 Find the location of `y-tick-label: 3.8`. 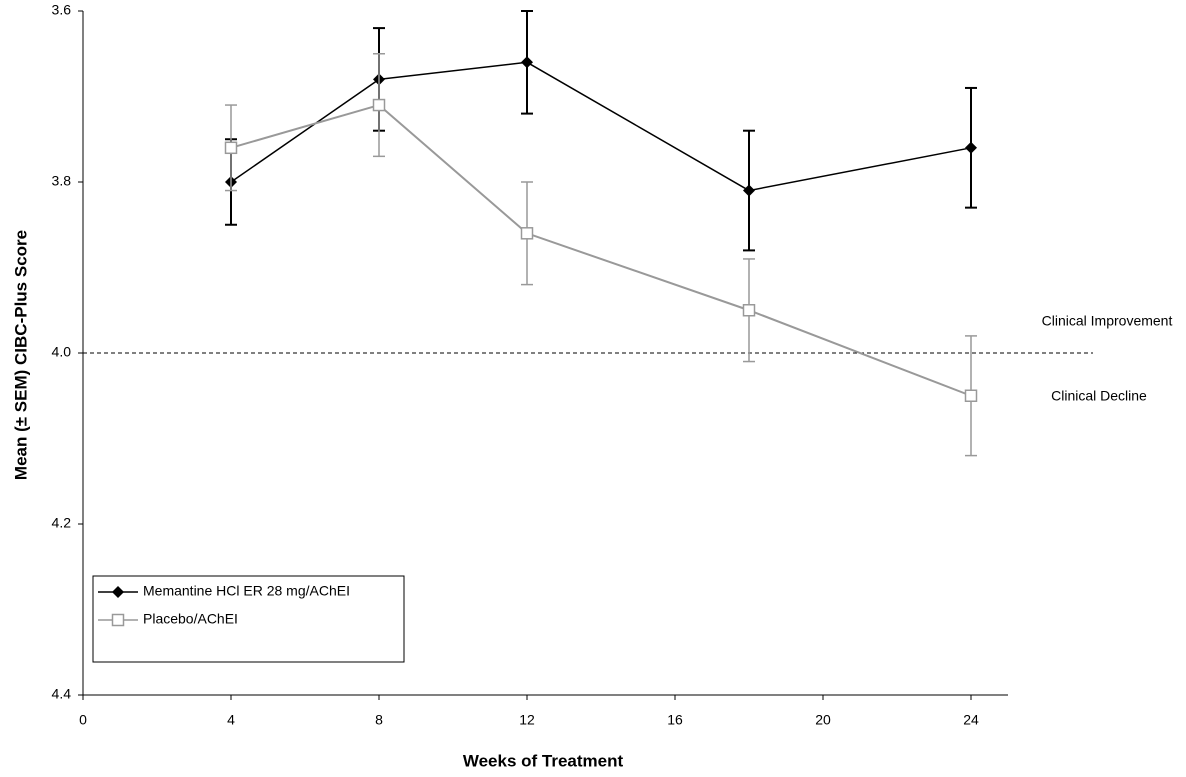

y-tick-label: 3.8 is located at coordinates (62, 181).